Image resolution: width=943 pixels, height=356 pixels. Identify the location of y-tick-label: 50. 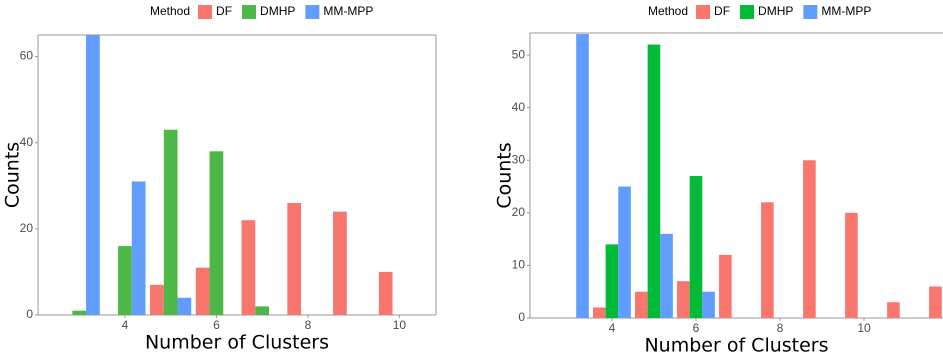
(519, 54).